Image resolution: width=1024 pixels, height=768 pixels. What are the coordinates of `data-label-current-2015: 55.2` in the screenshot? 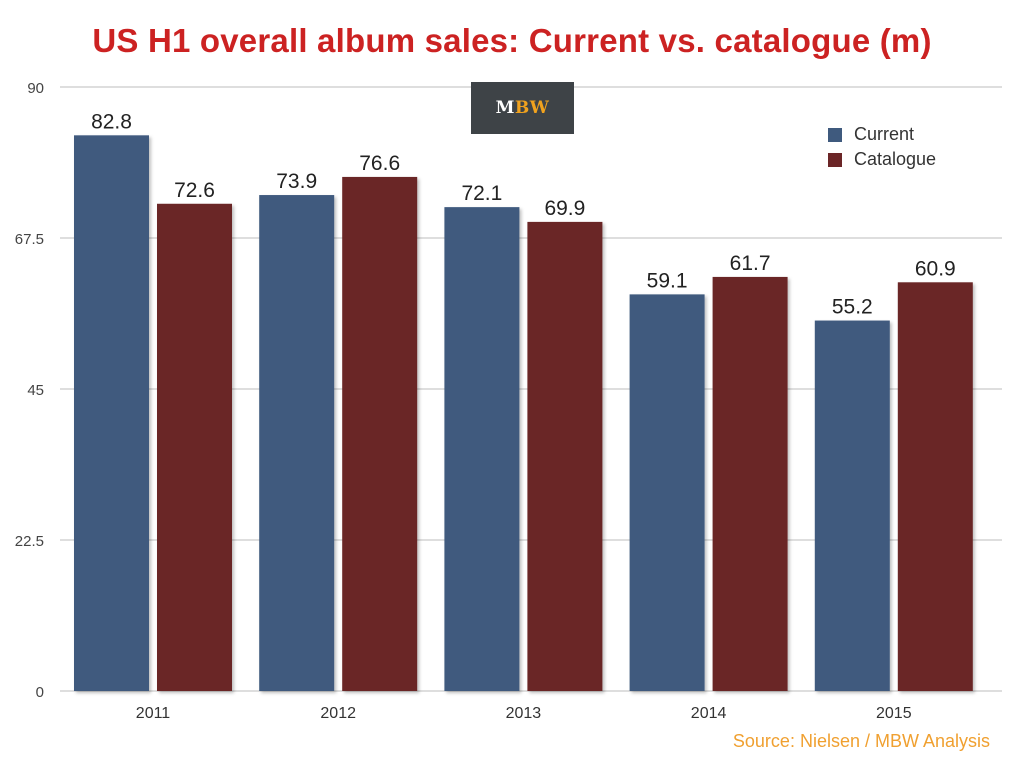 It's located at (852, 307).